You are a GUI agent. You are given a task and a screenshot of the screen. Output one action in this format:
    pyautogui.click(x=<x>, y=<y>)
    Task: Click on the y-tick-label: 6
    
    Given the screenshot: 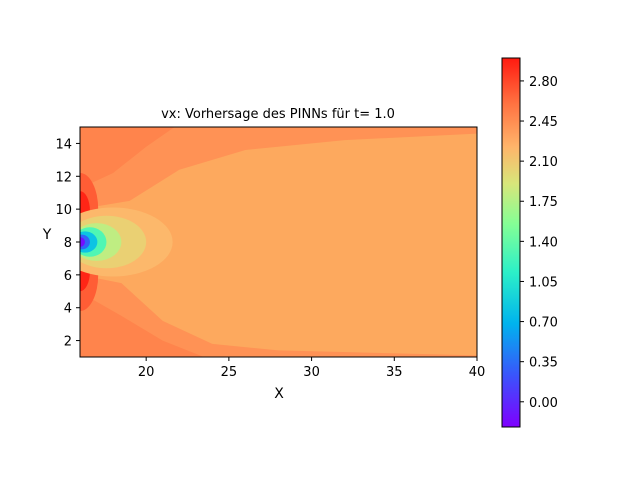 What is the action you would take?
    pyautogui.click(x=68, y=276)
    